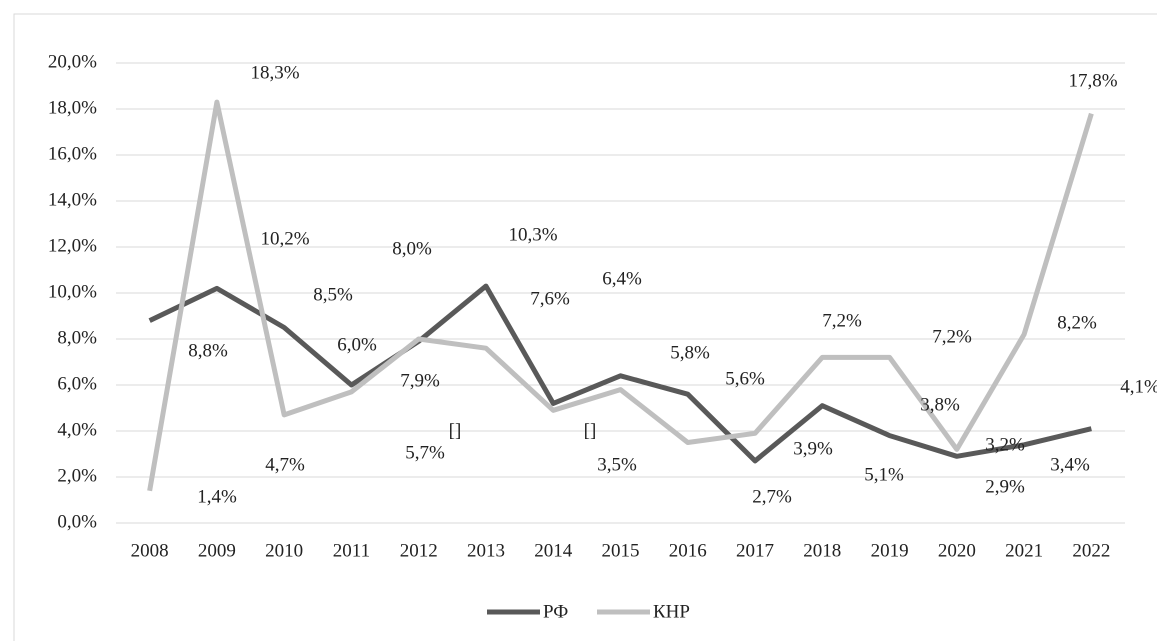 This screenshot has height=641, width=1157. Describe the element at coordinates (1005, 486) in the screenshot. I see `data-label: 2,9%` at that location.